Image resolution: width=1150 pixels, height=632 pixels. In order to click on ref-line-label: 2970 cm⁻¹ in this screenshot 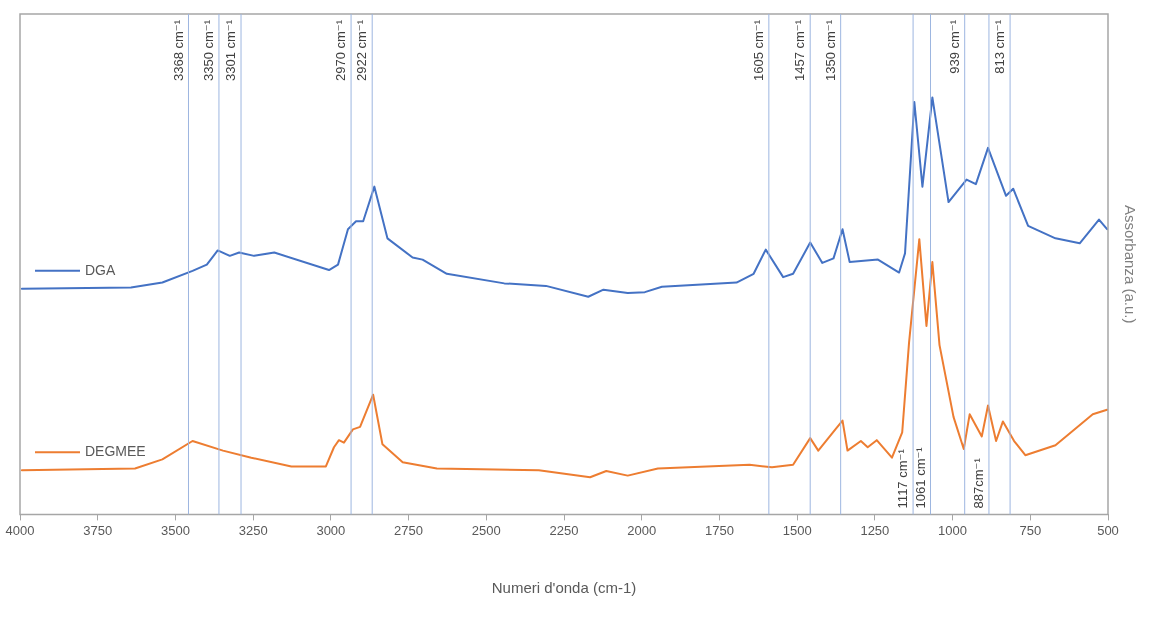, I will do `click(341, 50)`.